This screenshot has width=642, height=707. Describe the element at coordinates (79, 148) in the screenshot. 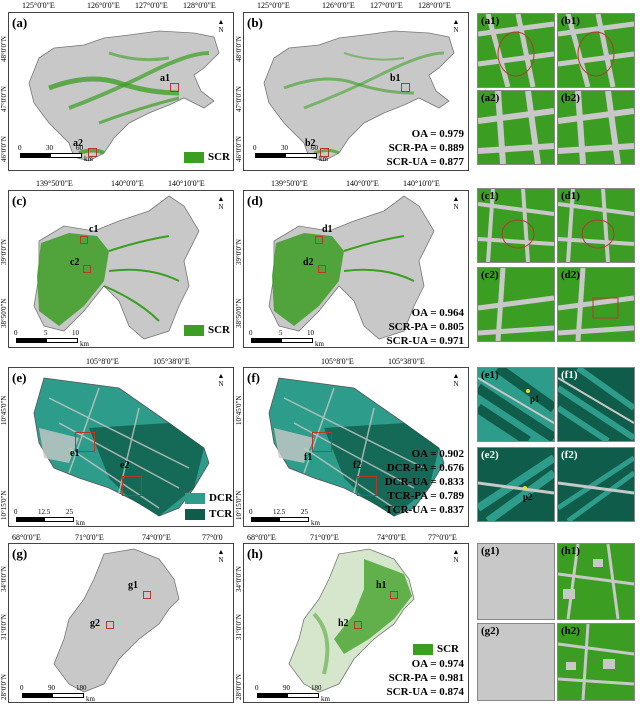

I see `scale-label: 60` at that location.